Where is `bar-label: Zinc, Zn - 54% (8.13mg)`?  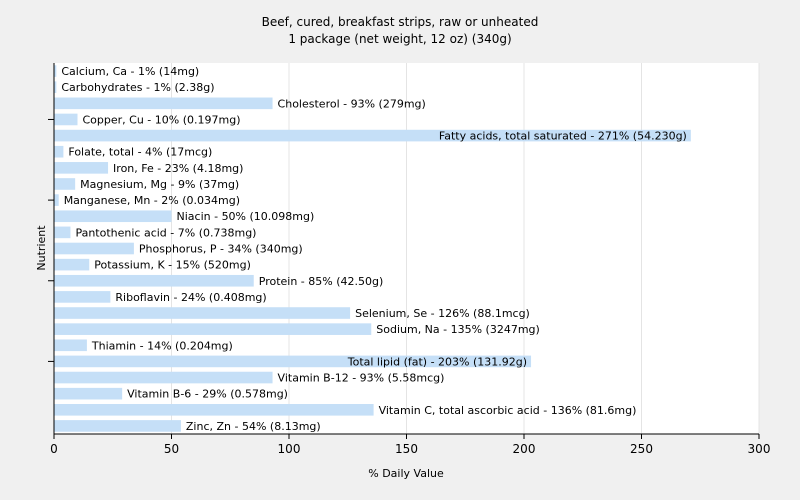 bar-label: Zinc, Zn - 54% (8.13mg) is located at coordinates (253, 426).